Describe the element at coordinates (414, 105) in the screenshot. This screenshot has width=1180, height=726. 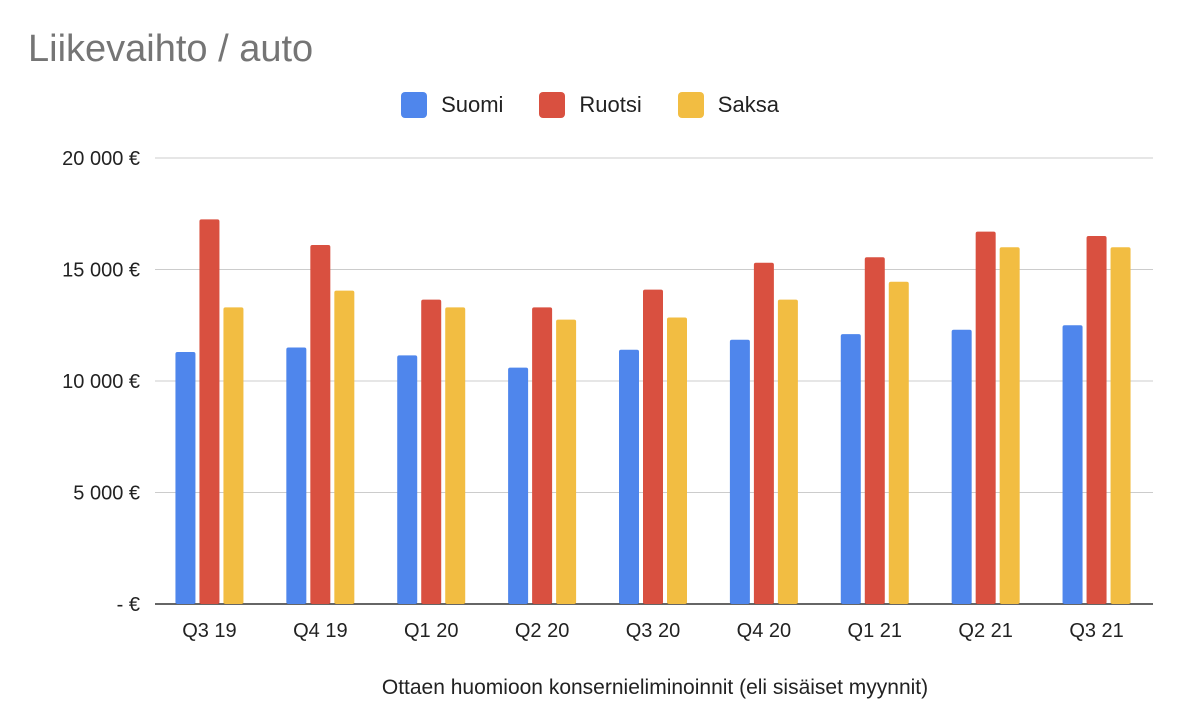
I see `legend-swatch-suomi` at that location.